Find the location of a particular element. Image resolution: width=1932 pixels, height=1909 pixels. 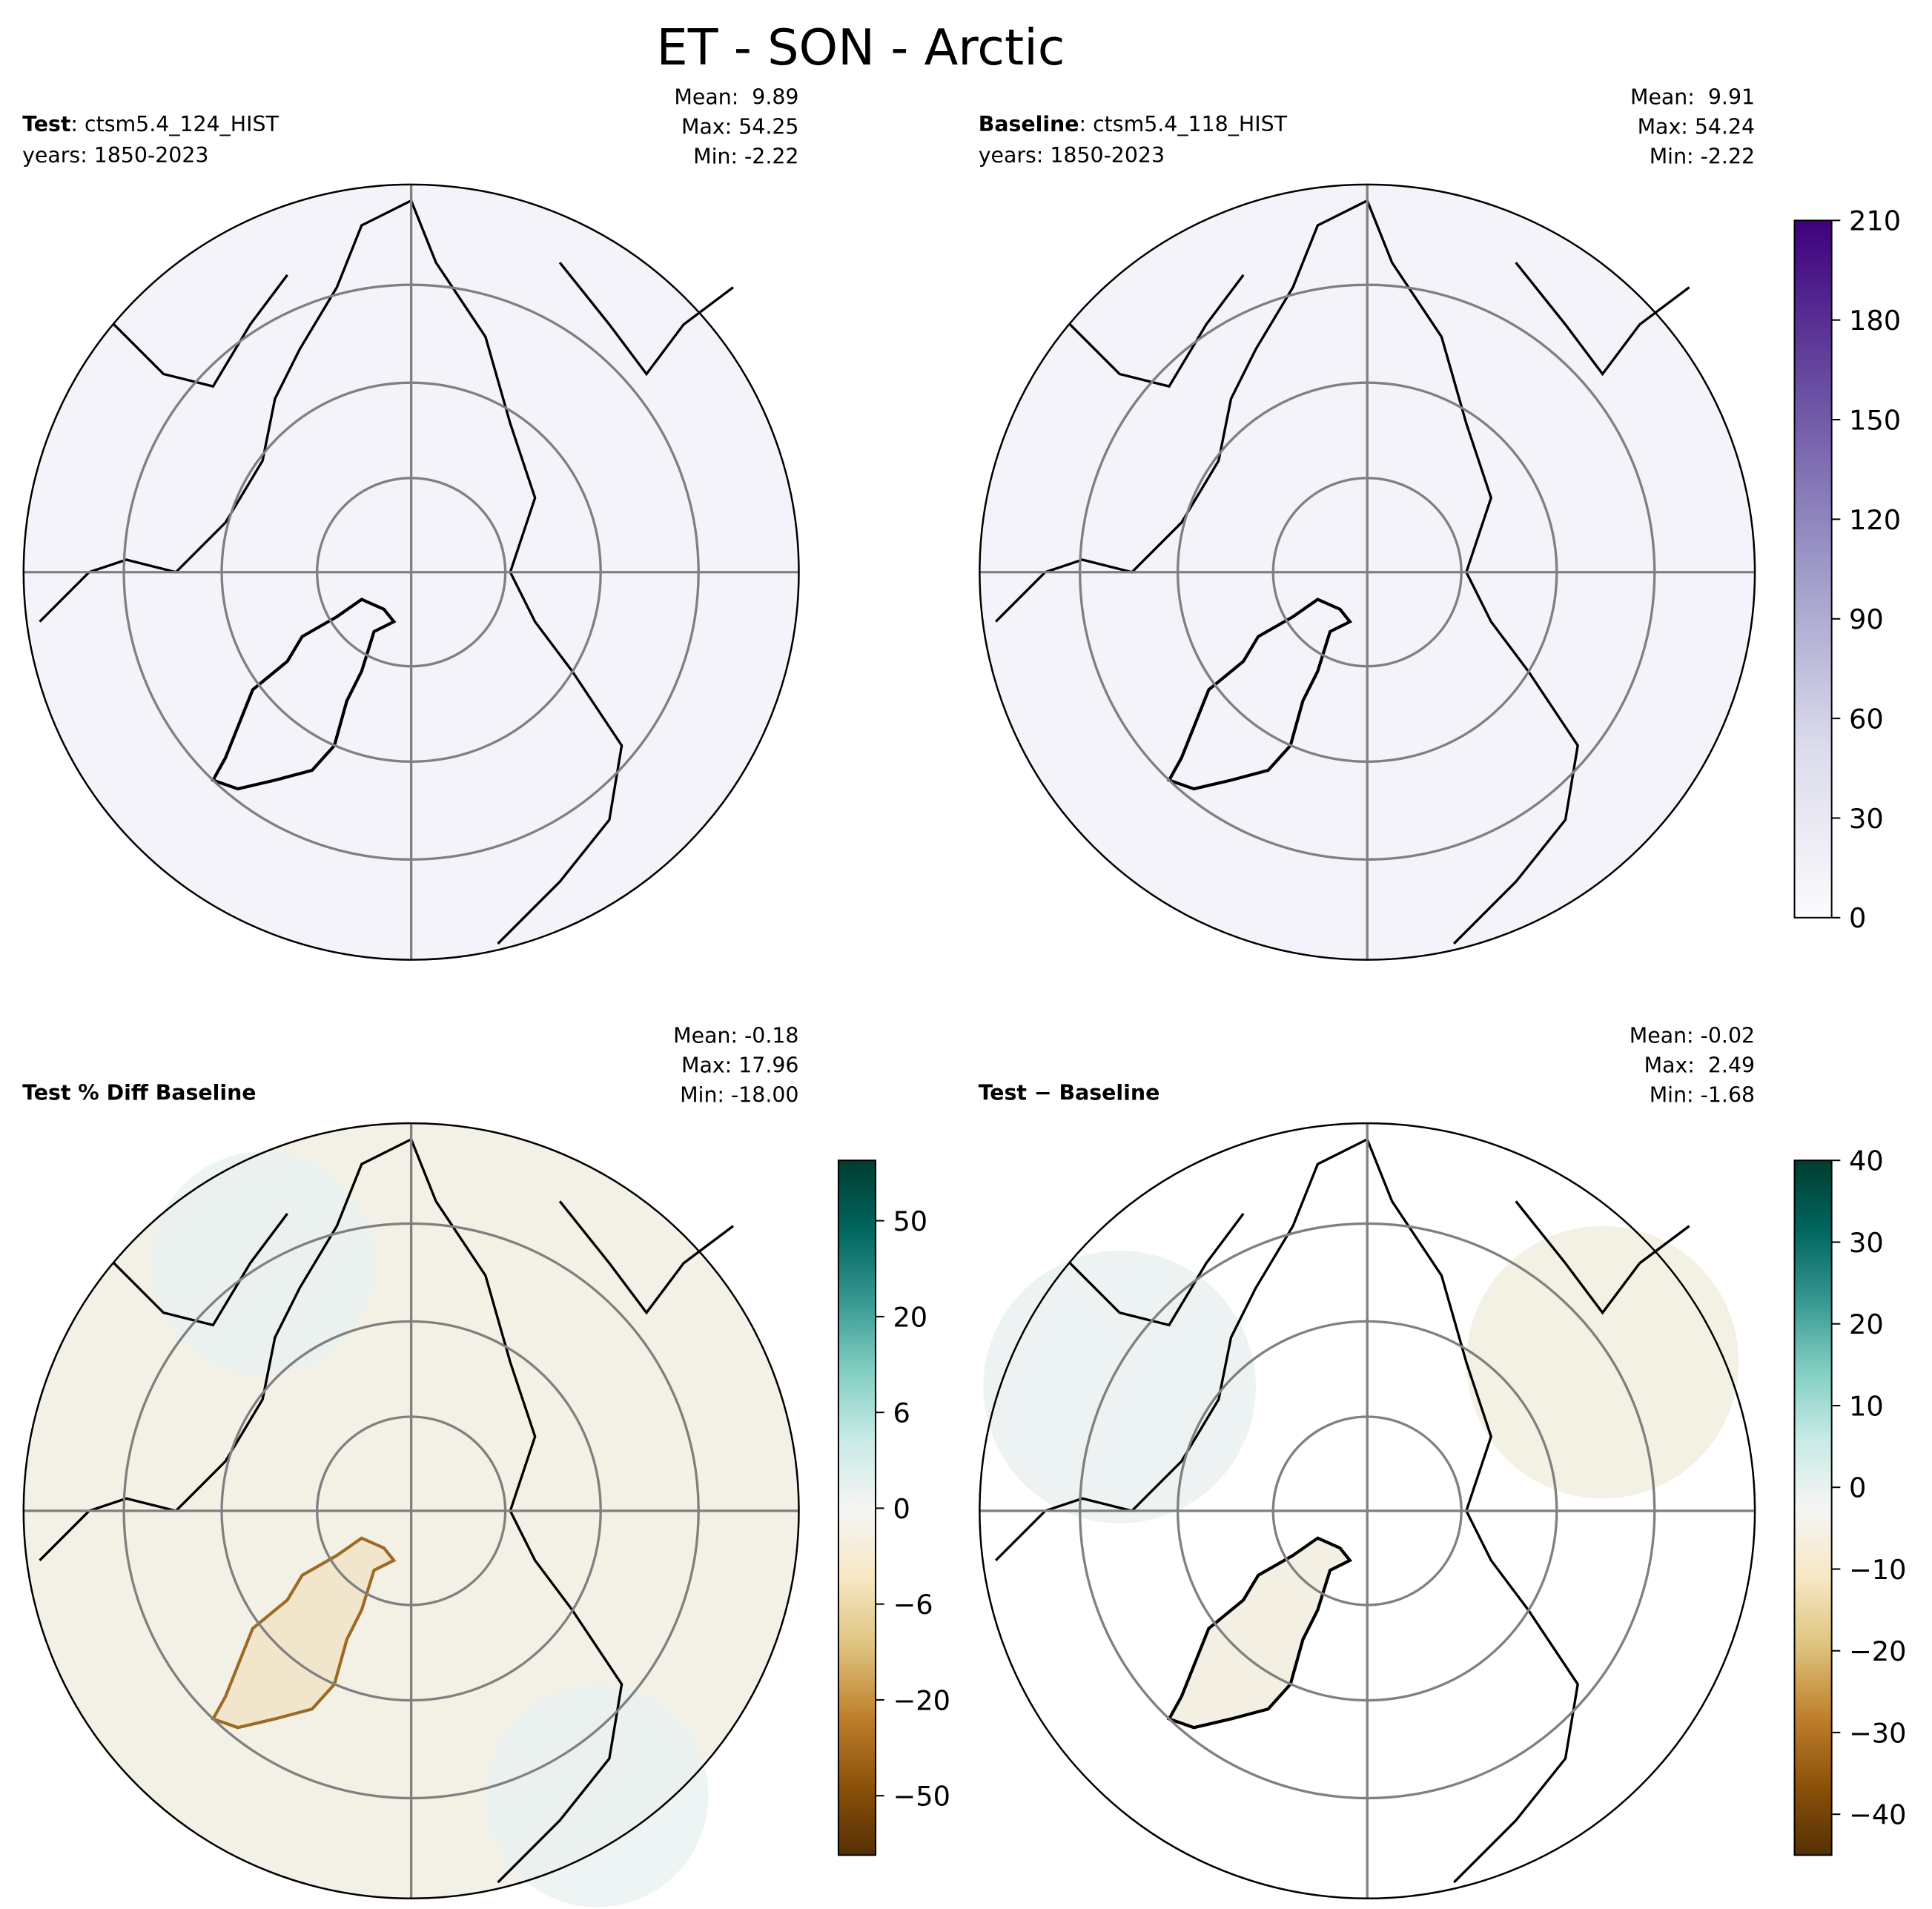

colorbar-tick-label: 210 is located at coordinates (1875, 221).